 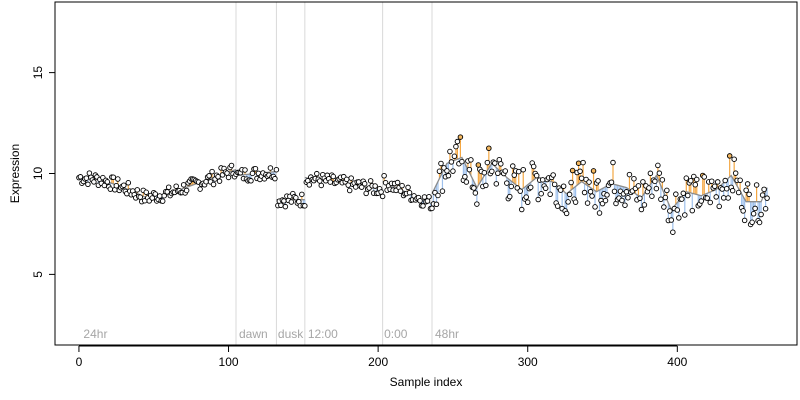 I want to click on x-tick-label: 400, so click(x=677, y=362).